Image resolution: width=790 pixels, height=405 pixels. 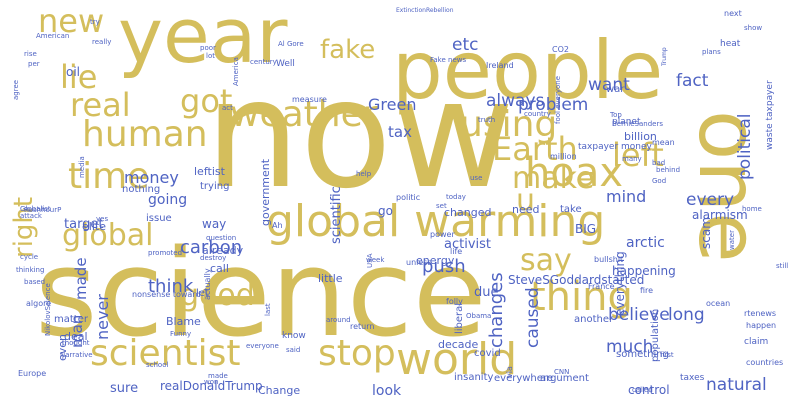 What do you see at coordinates (658, 163) in the screenshot?
I see `cloud-word: bad` at bounding box center [658, 163].